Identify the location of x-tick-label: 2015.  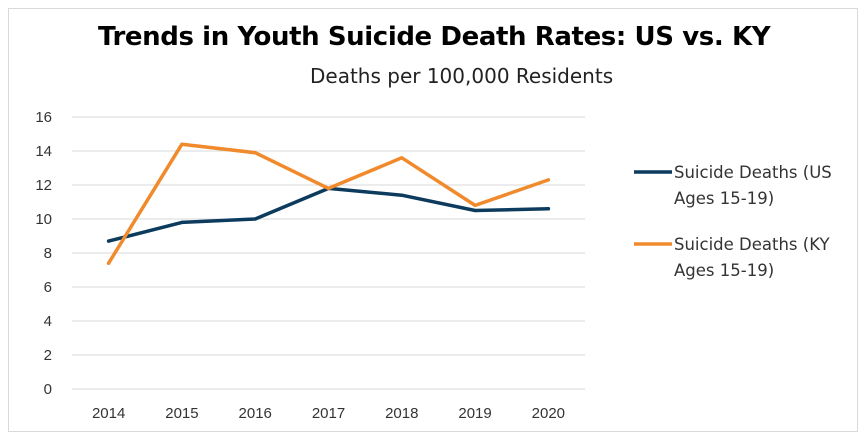
(181, 413).